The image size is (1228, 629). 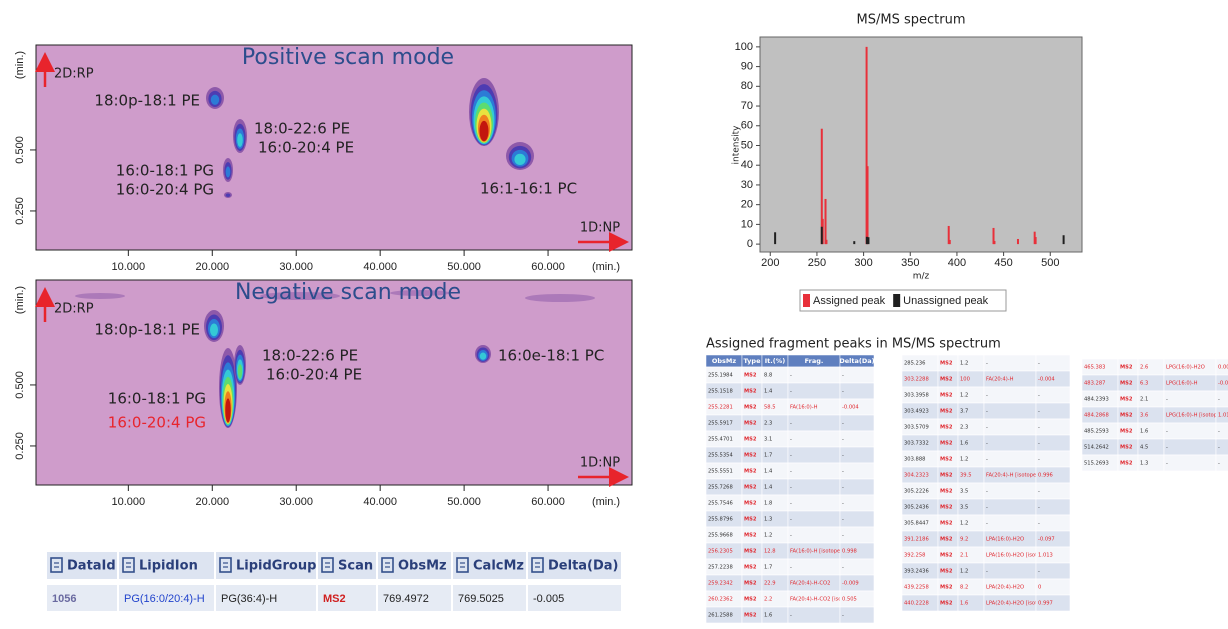 What do you see at coordinates (916, 412) in the screenshot?
I see `cell-text: 303.4923` at bounding box center [916, 412].